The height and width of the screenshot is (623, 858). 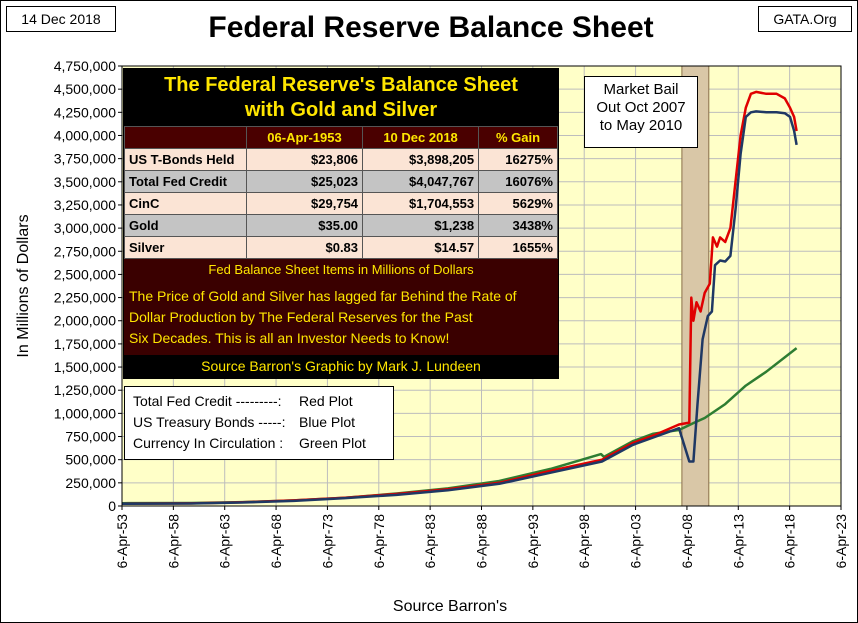 What do you see at coordinates (482, 541) in the screenshot?
I see `x-tick-label: 6-Apr-88` at bounding box center [482, 541].